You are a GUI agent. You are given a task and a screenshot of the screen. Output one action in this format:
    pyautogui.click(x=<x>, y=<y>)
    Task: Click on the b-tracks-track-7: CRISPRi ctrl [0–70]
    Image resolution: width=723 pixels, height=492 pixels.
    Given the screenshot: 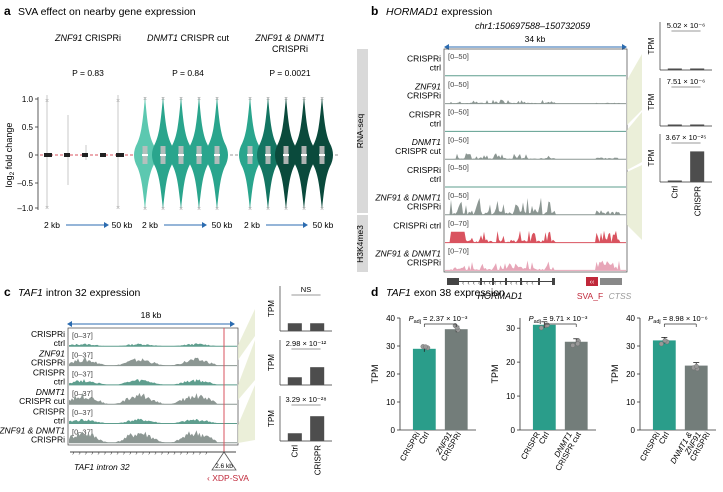 What is the action you would take?
    pyautogui.click(x=509, y=231)
    